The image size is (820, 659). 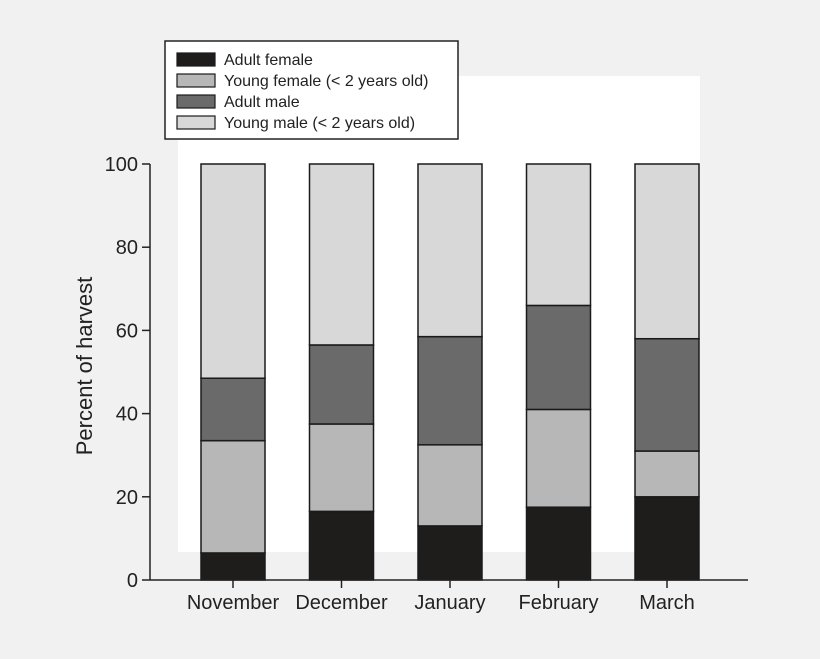 What do you see at coordinates (341, 603) in the screenshot?
I see `x-tick-label: December` at bounding box center [341, 603].